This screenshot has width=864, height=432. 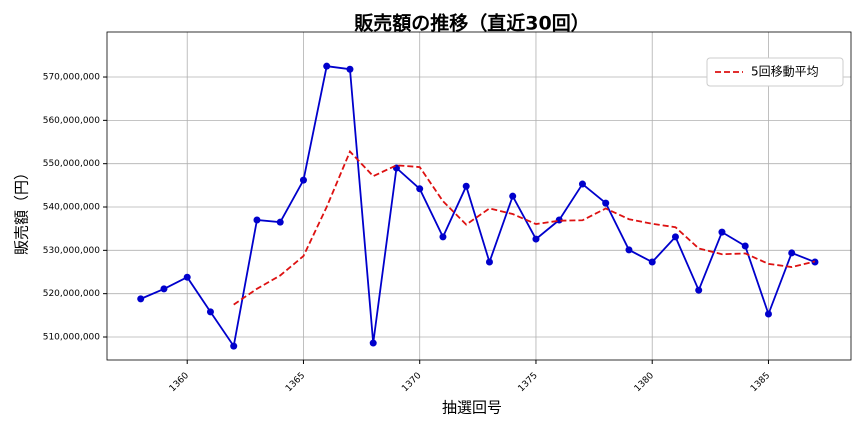 I want to click on y-tick-label: 550,000,000, so click(x=72, y=164).